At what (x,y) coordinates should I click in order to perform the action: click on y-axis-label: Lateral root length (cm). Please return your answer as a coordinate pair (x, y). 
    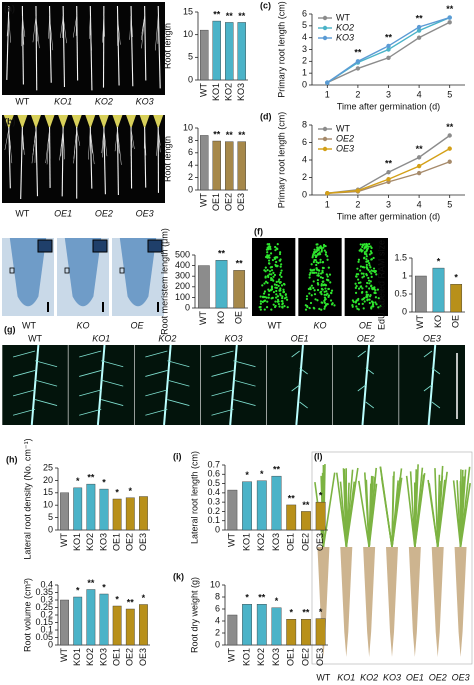
    Looking at the image, I should click on (194, 497).